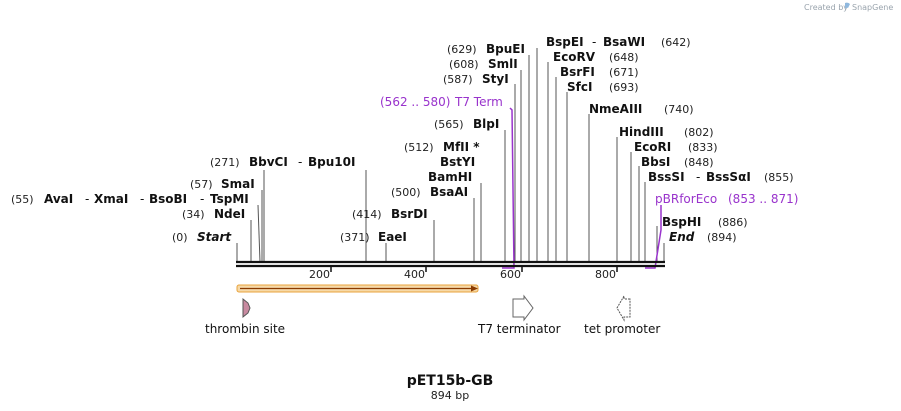 This screenshot has height=411, width=901. What do you see at coordinates (574, 57) in the screenshot?
I see `name-ecorv: EcoRV` at bounding box center [574, 57].